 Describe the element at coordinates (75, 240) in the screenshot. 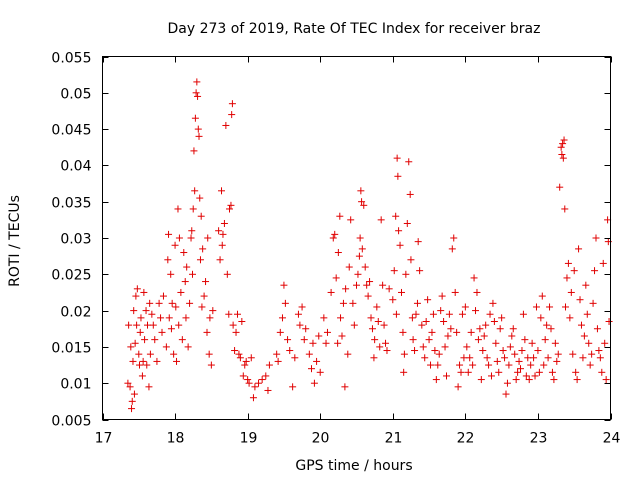

I see `y-tick-label: 0.03` at that location.